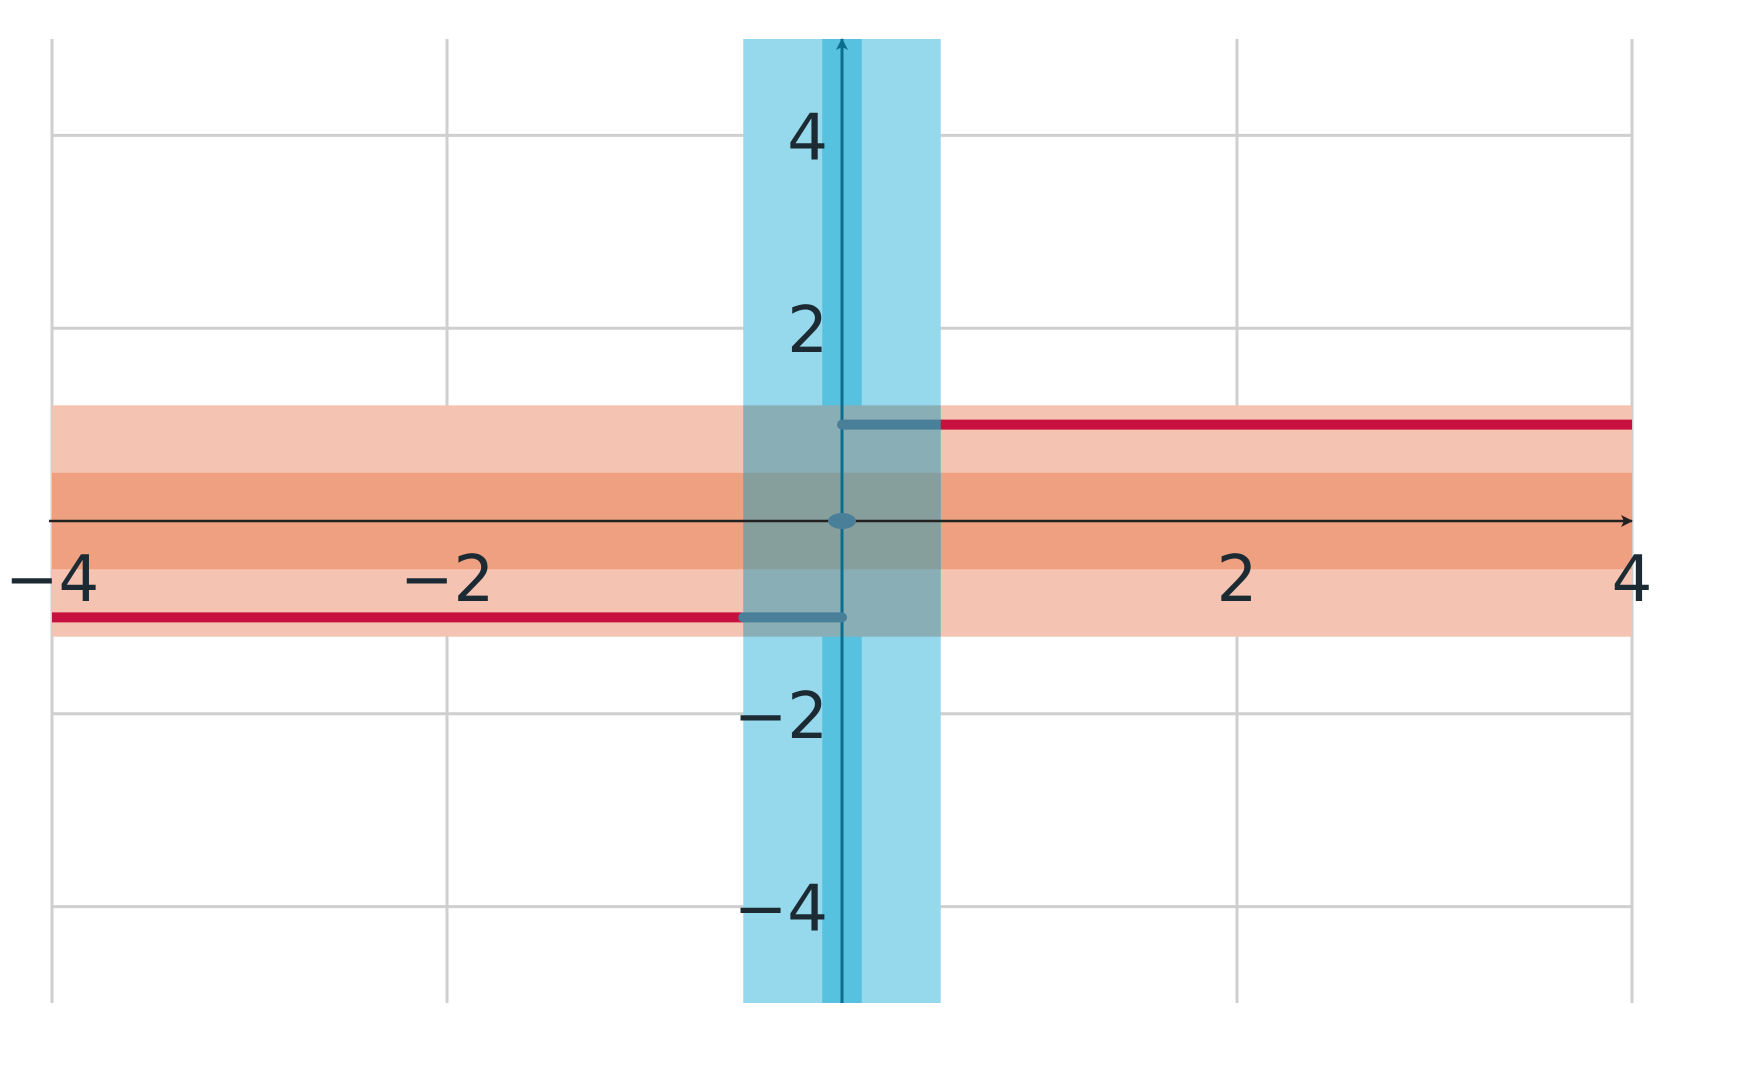 This screenshot has height=1084, width=1761. What do you see at coordinates (52, 580) in the screenshot?
I see `x-tick-label: −4` at bounding box center [52, 580].